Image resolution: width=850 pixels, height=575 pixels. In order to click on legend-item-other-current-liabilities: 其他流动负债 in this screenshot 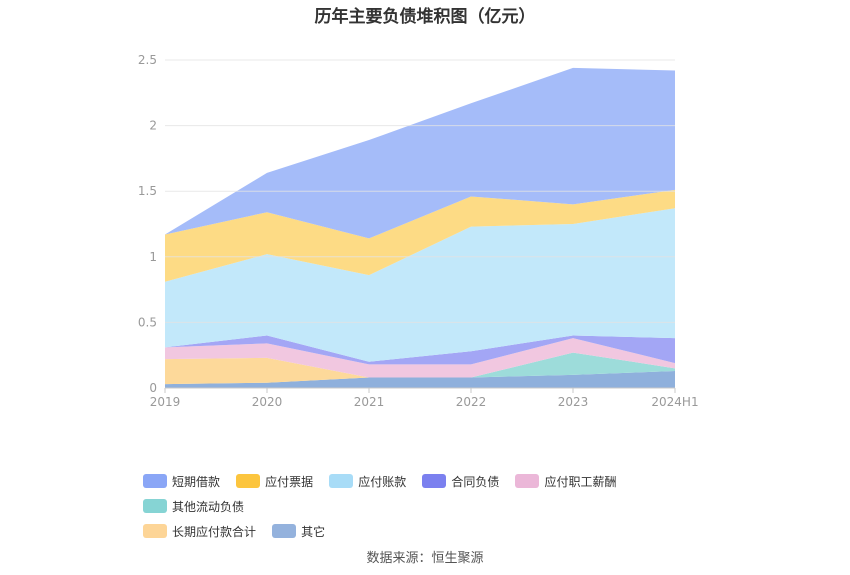, I will do `click(193, 506)`.